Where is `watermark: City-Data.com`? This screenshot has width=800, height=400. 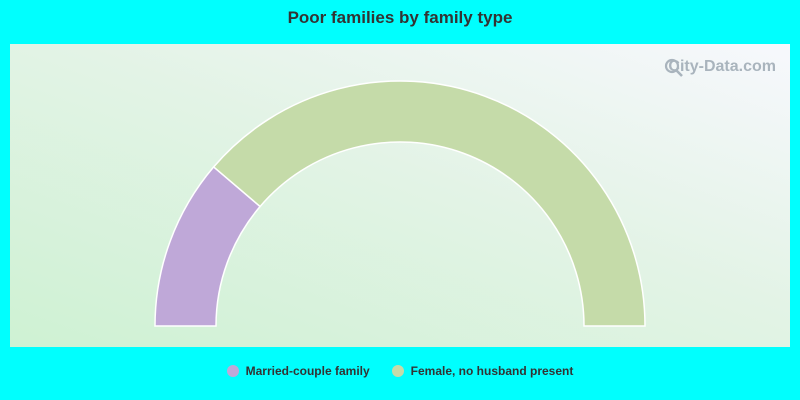
watermark: City-Data.com is located at coordinates (720, 67).